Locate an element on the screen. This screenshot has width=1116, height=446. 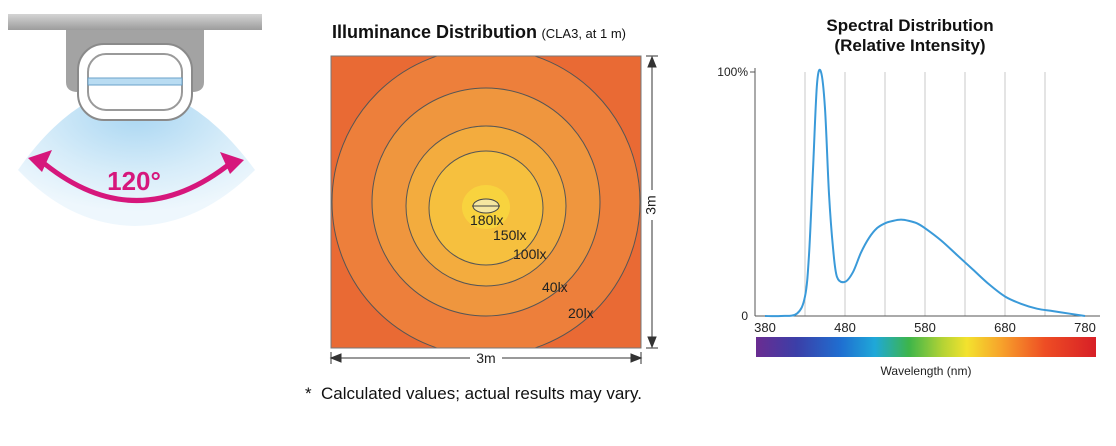
width-label: 3m is located at coordinates (485, 358).